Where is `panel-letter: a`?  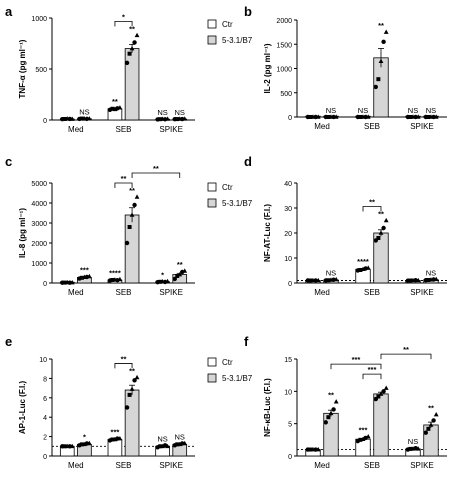 panel-letter: a is located at coordinates (9, 11).